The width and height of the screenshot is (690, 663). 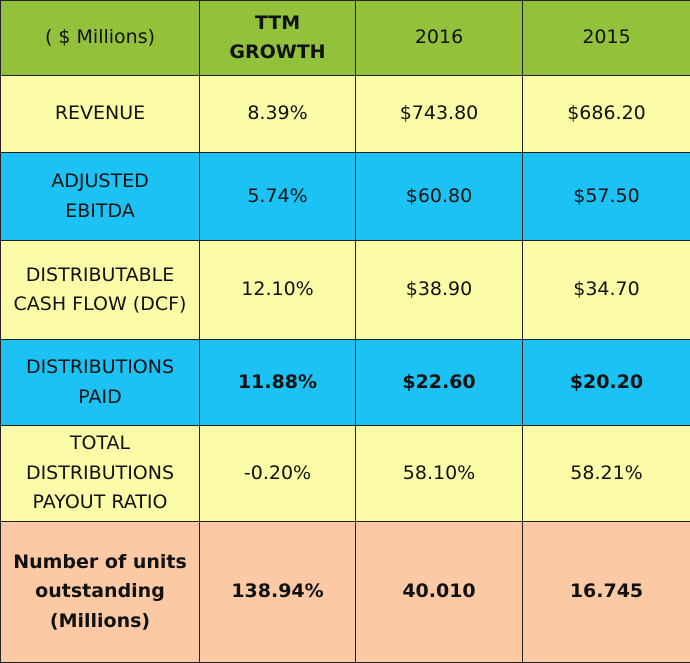 What do you see at coordinates (606, 114) in the screenshot?
I see `cell-2015: $686.20` at bounding box center [606, 114].